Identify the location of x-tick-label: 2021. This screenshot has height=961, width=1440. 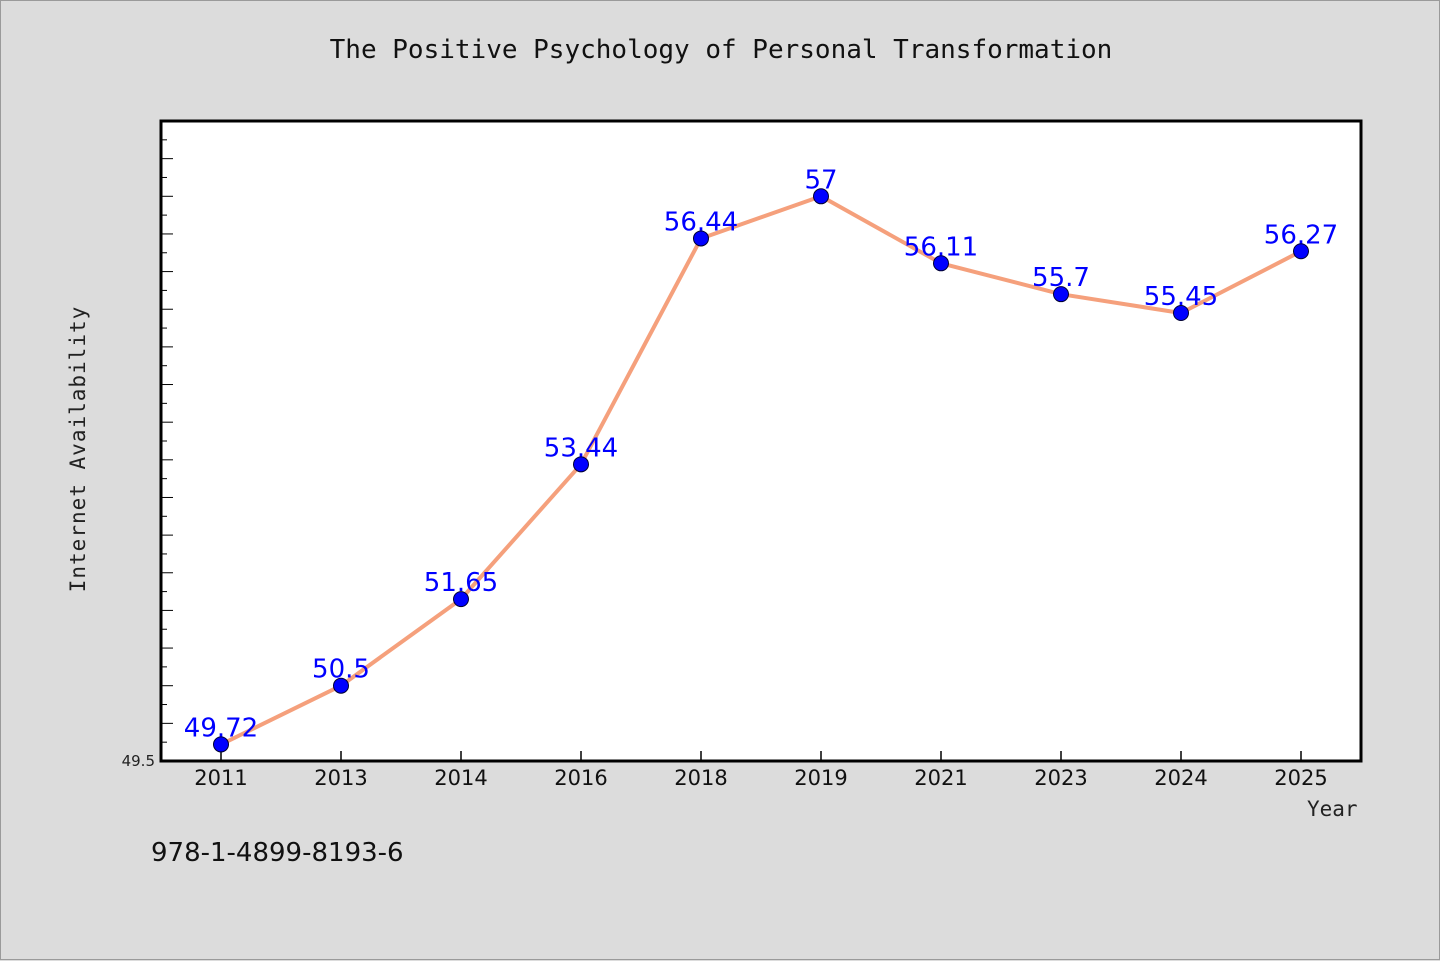
(940, 778).